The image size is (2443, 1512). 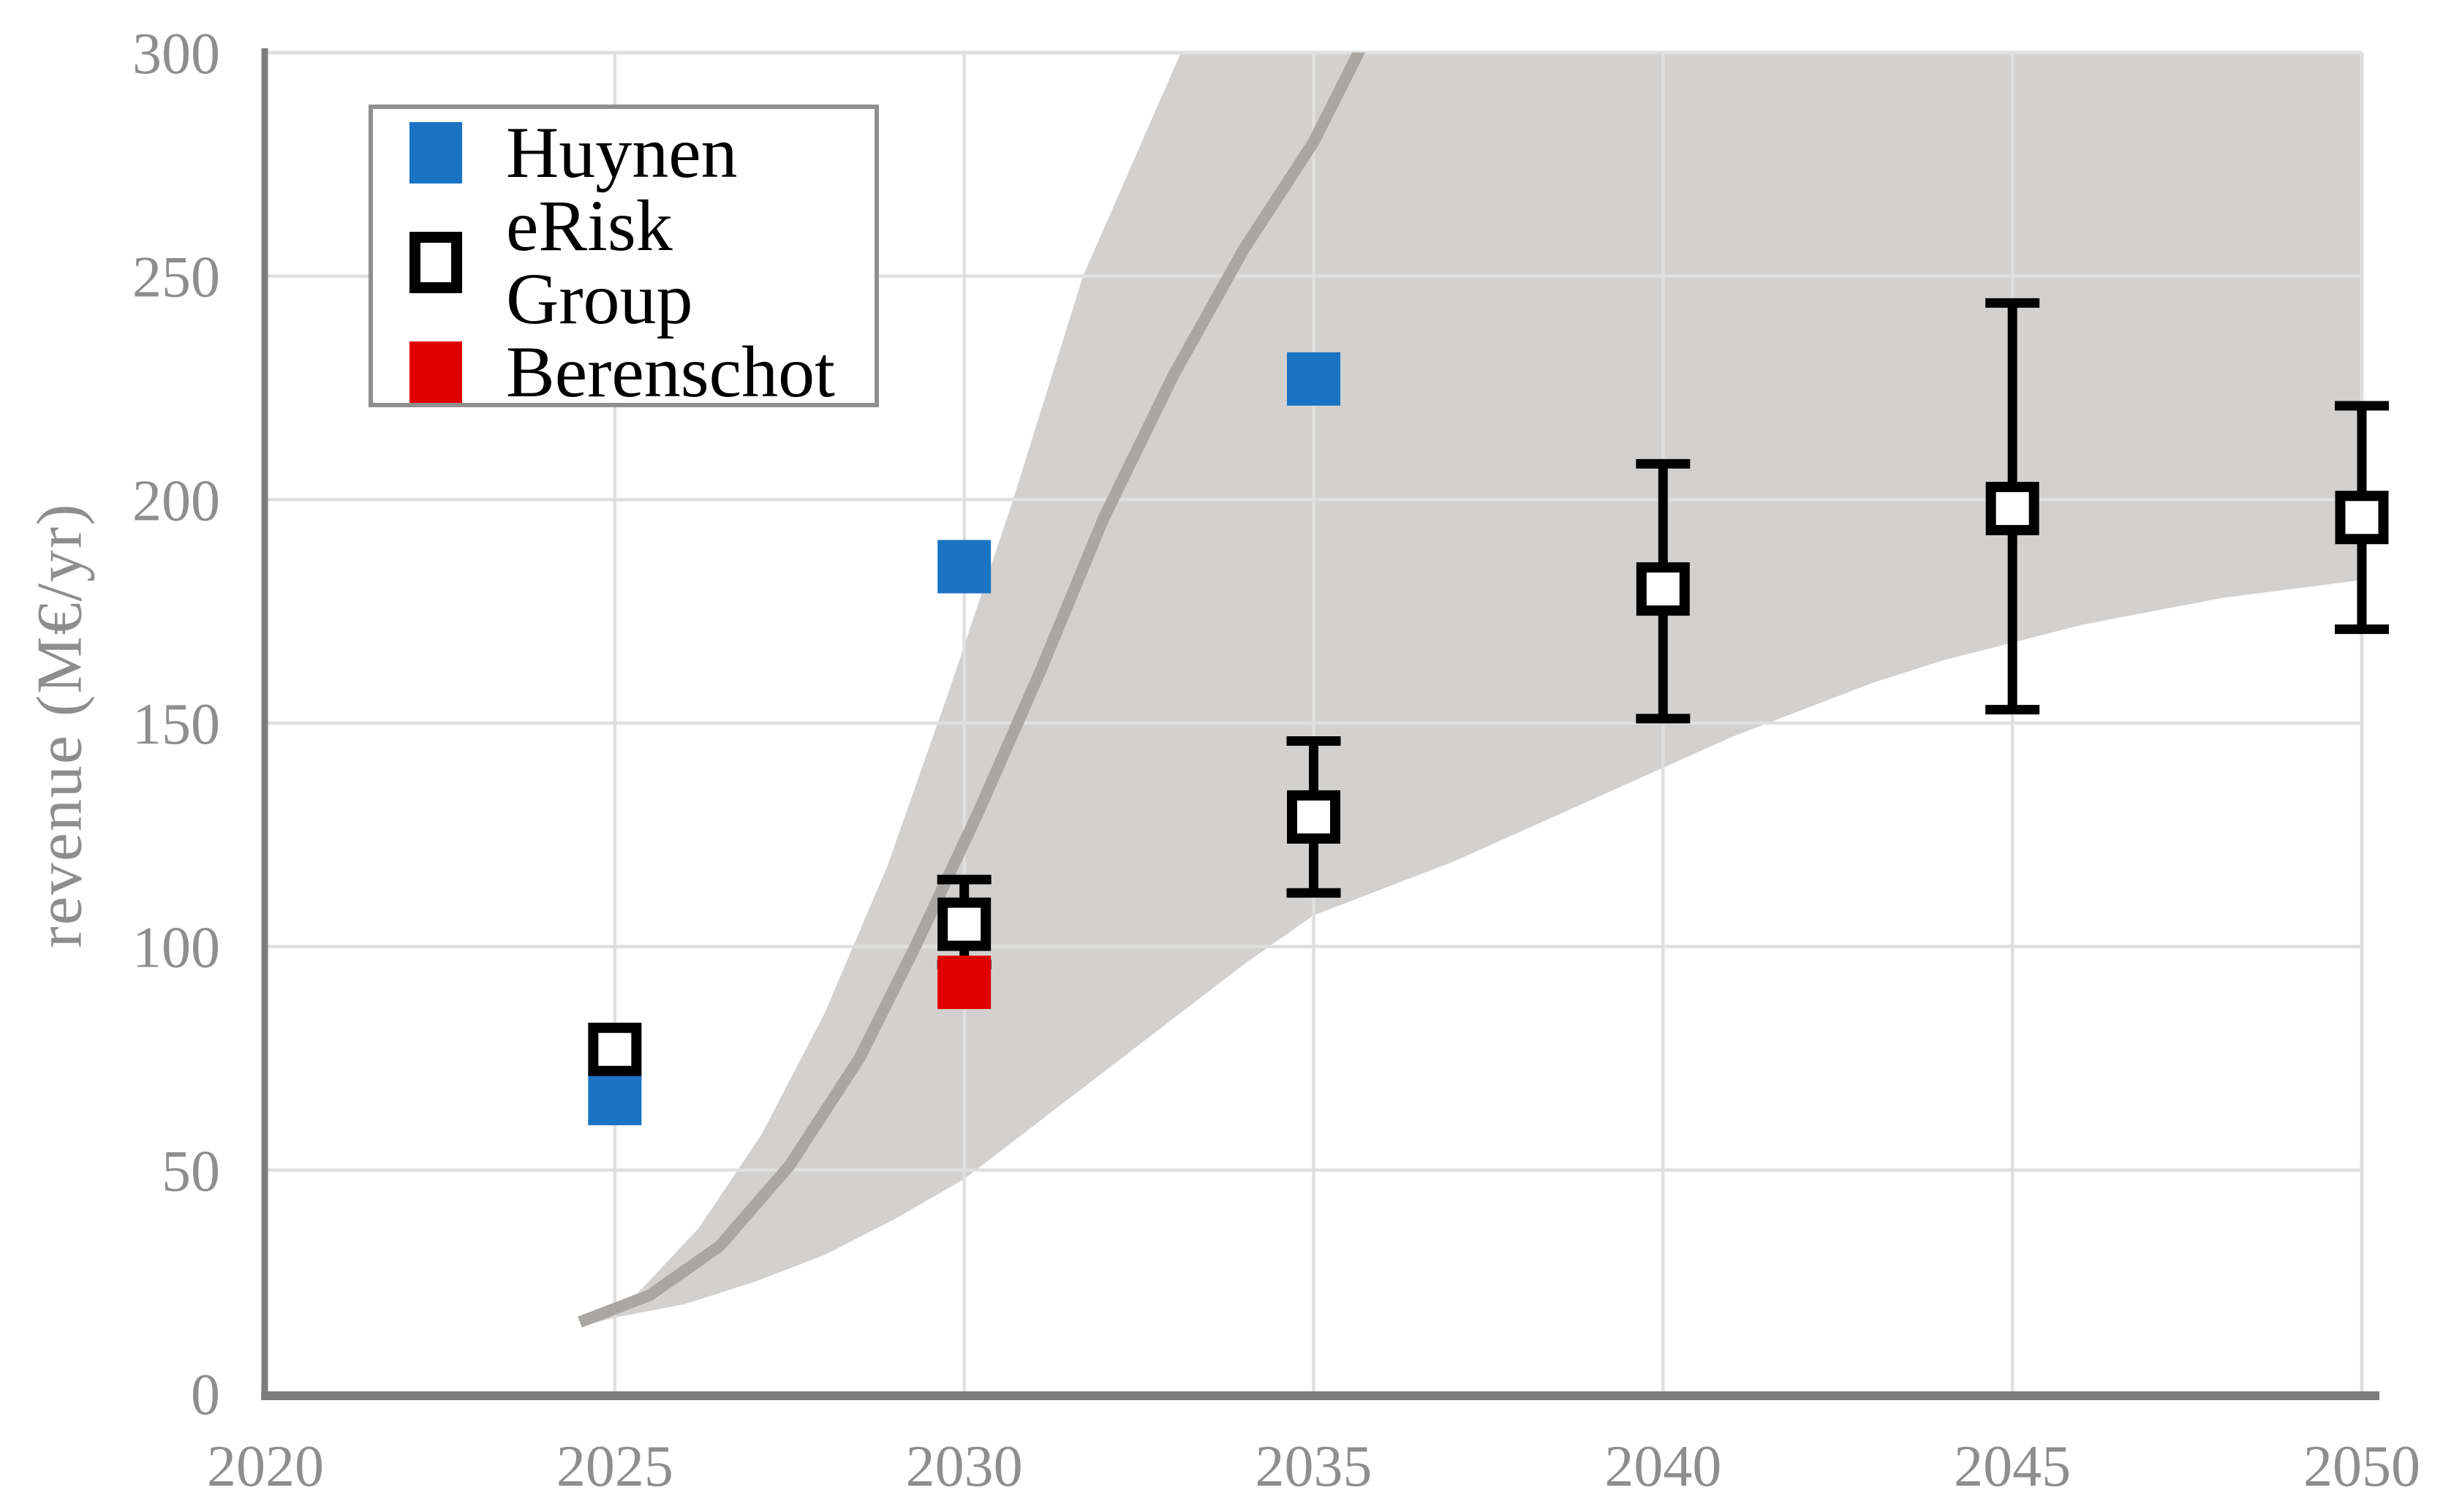 I want to click on legend-box: Huynen eRisk Group Berenschot, so click(x=624, y=257).